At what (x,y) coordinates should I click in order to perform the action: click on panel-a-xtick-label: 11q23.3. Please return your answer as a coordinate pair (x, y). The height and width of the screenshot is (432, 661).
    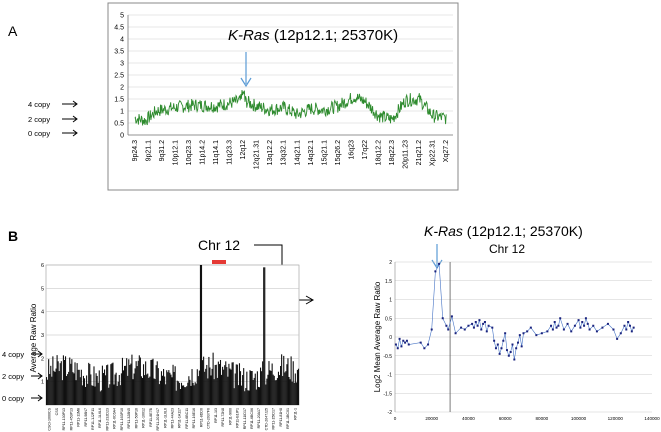
    Looking at the image, I should click on (230, 152).